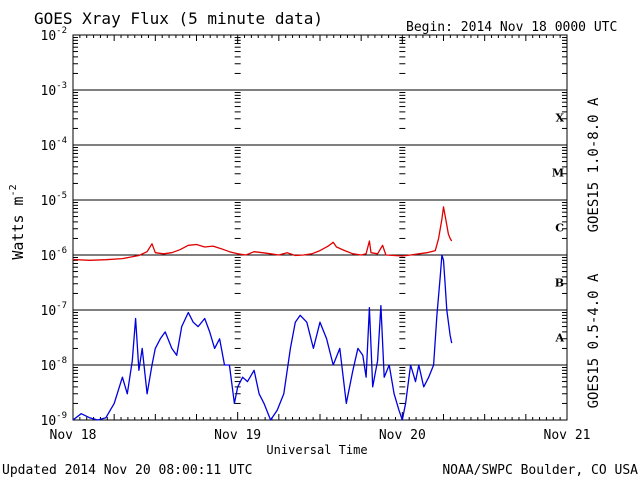  What do you see at coordinates (594, 164) in the screenshot?
I see `legend-long-channel: GOES15 1.0-8.0 A` at bounding box center [594, 164].